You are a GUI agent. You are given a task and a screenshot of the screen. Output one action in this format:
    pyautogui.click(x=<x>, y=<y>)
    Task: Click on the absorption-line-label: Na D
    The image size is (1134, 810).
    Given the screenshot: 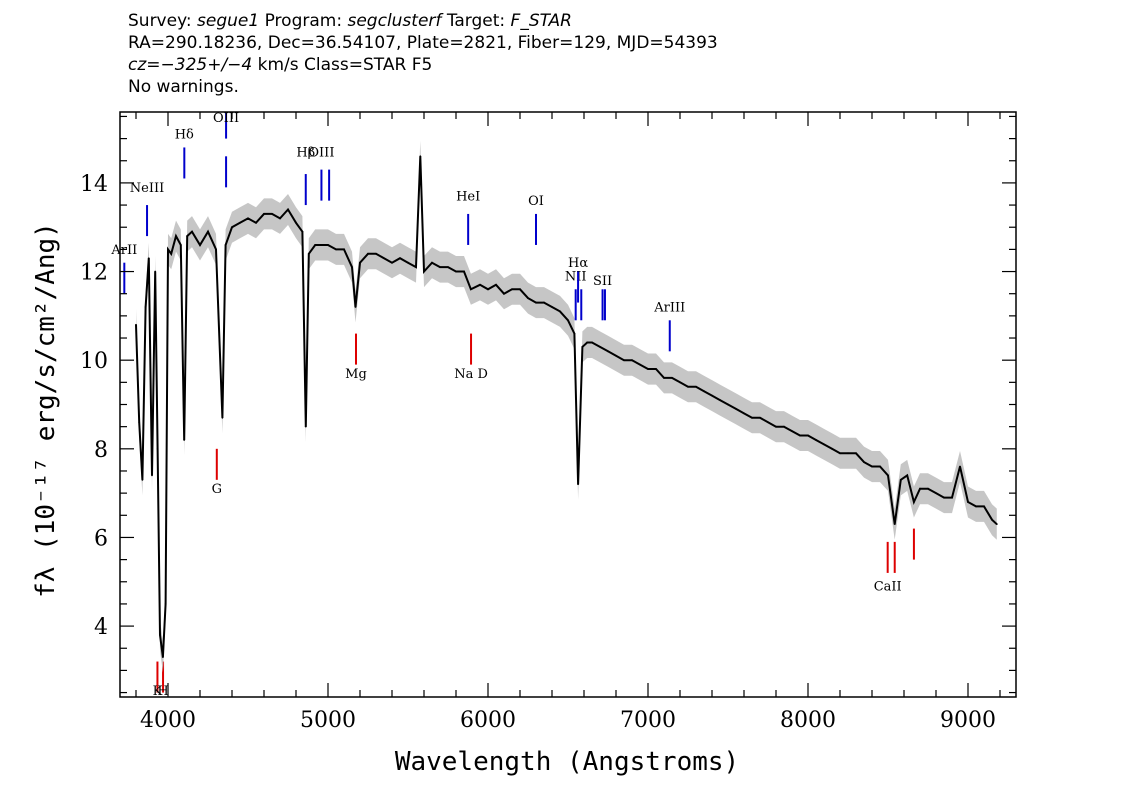 What is the action you would take?
    pyautogui.click(x=471, y=374)
    